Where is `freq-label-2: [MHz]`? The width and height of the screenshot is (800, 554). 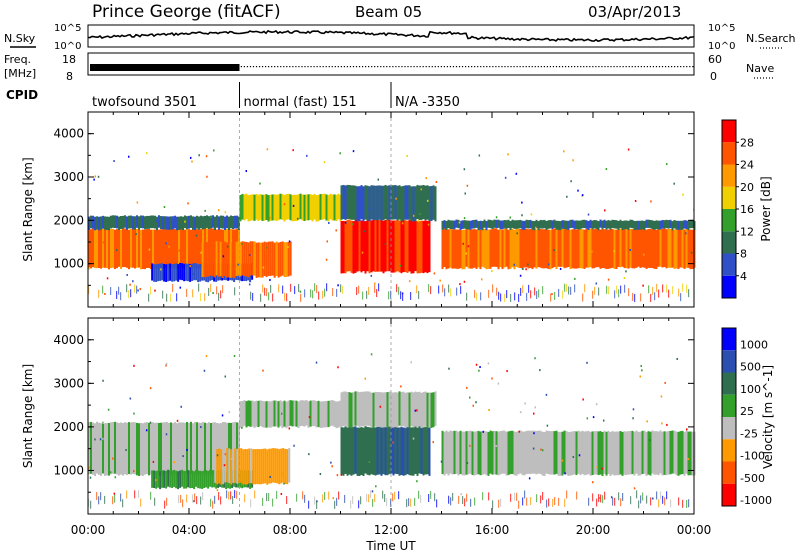 freq-label-2: [MHz] is located at coordinates (20, 73).